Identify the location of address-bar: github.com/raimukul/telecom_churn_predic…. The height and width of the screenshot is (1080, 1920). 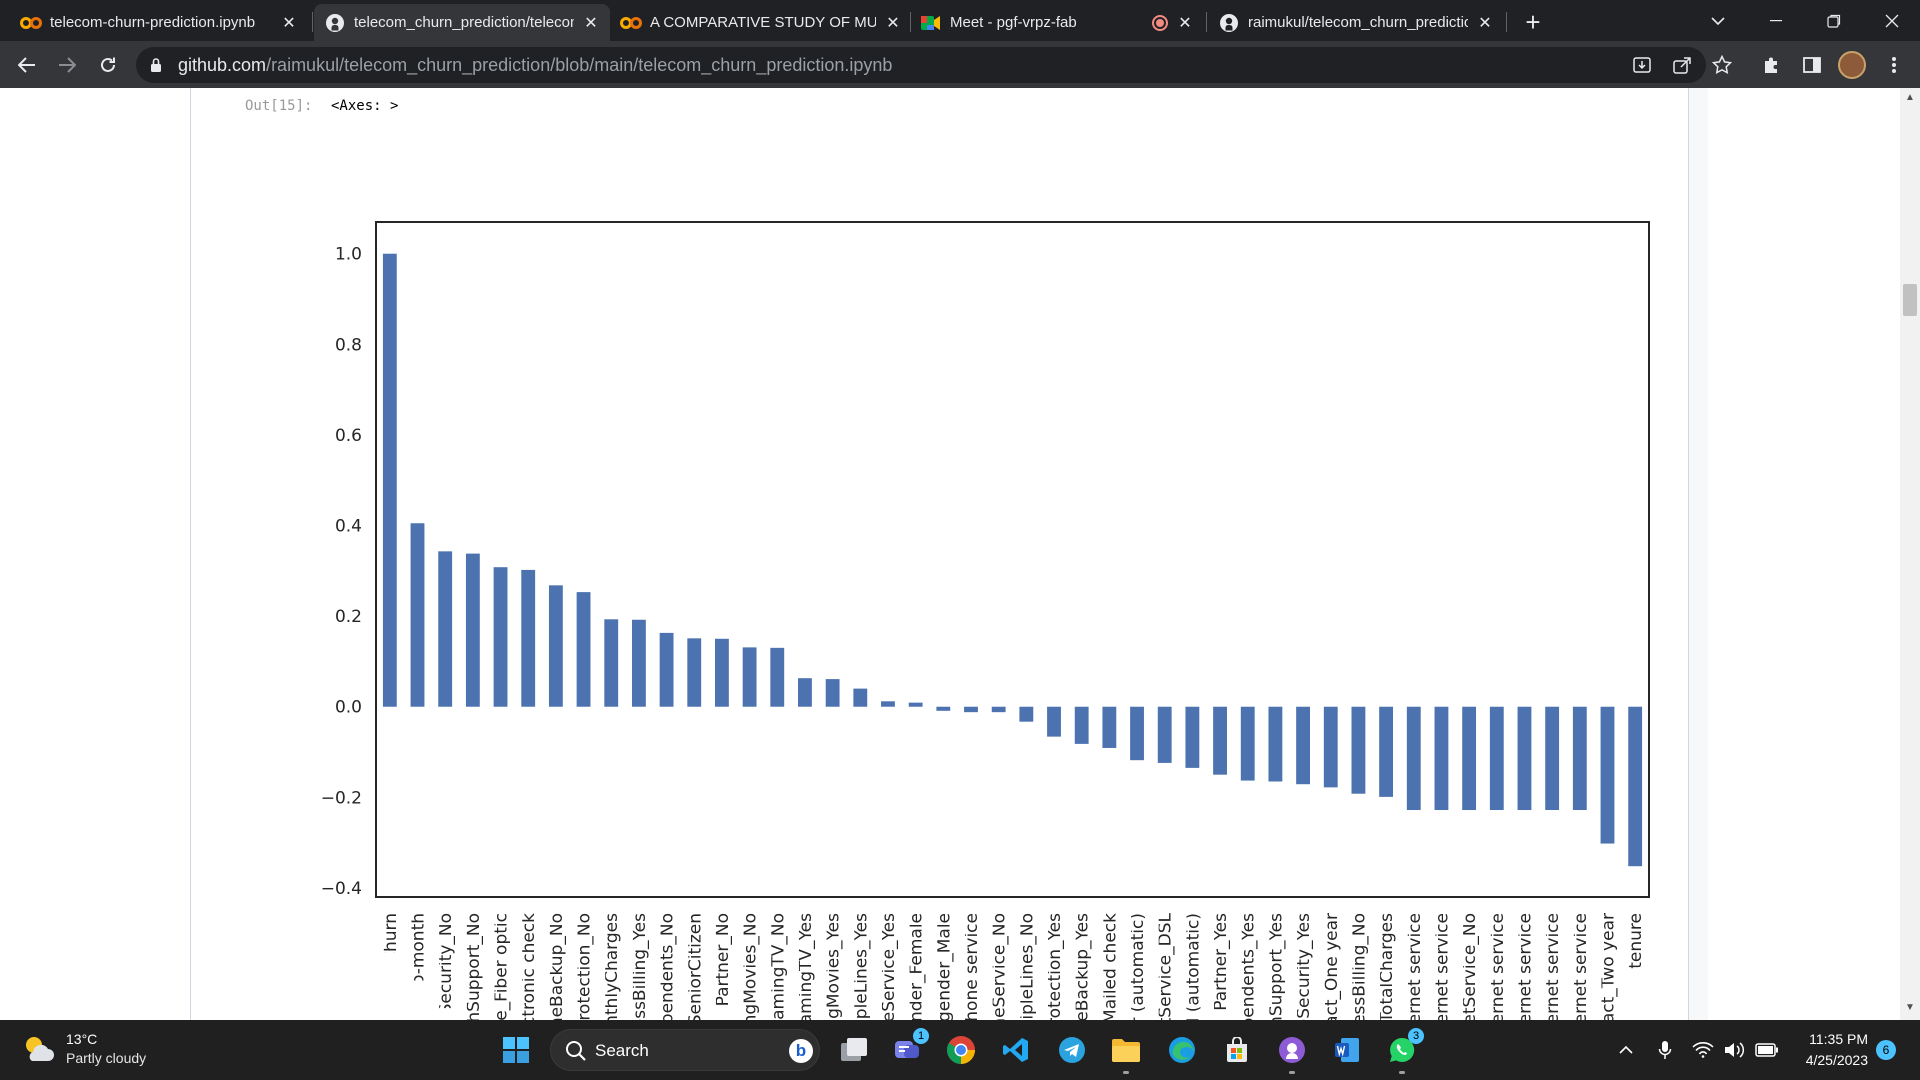
(921, 65).